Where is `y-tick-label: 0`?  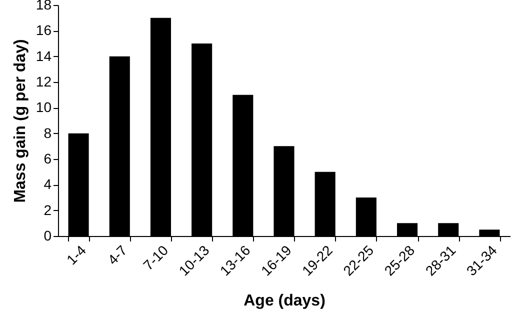
y-tick-label: 0 is located at coordinates (48, 236).